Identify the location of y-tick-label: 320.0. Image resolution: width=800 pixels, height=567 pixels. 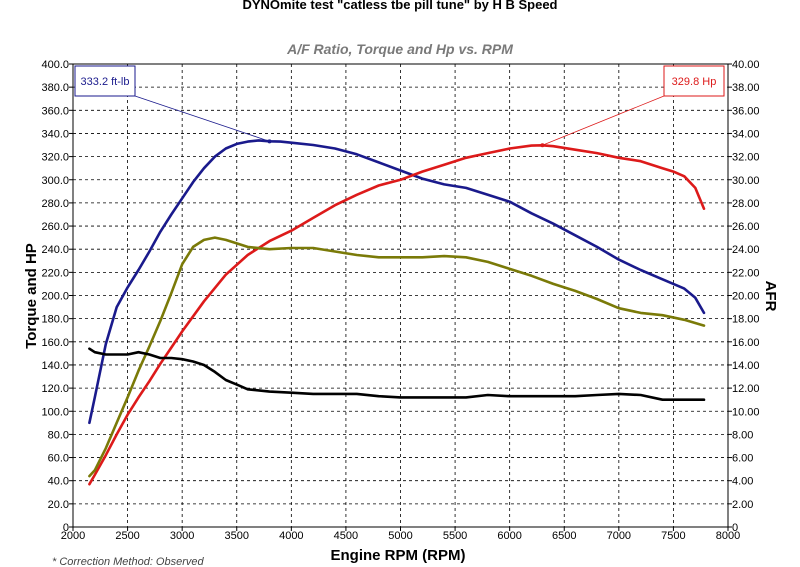
(55, 158).